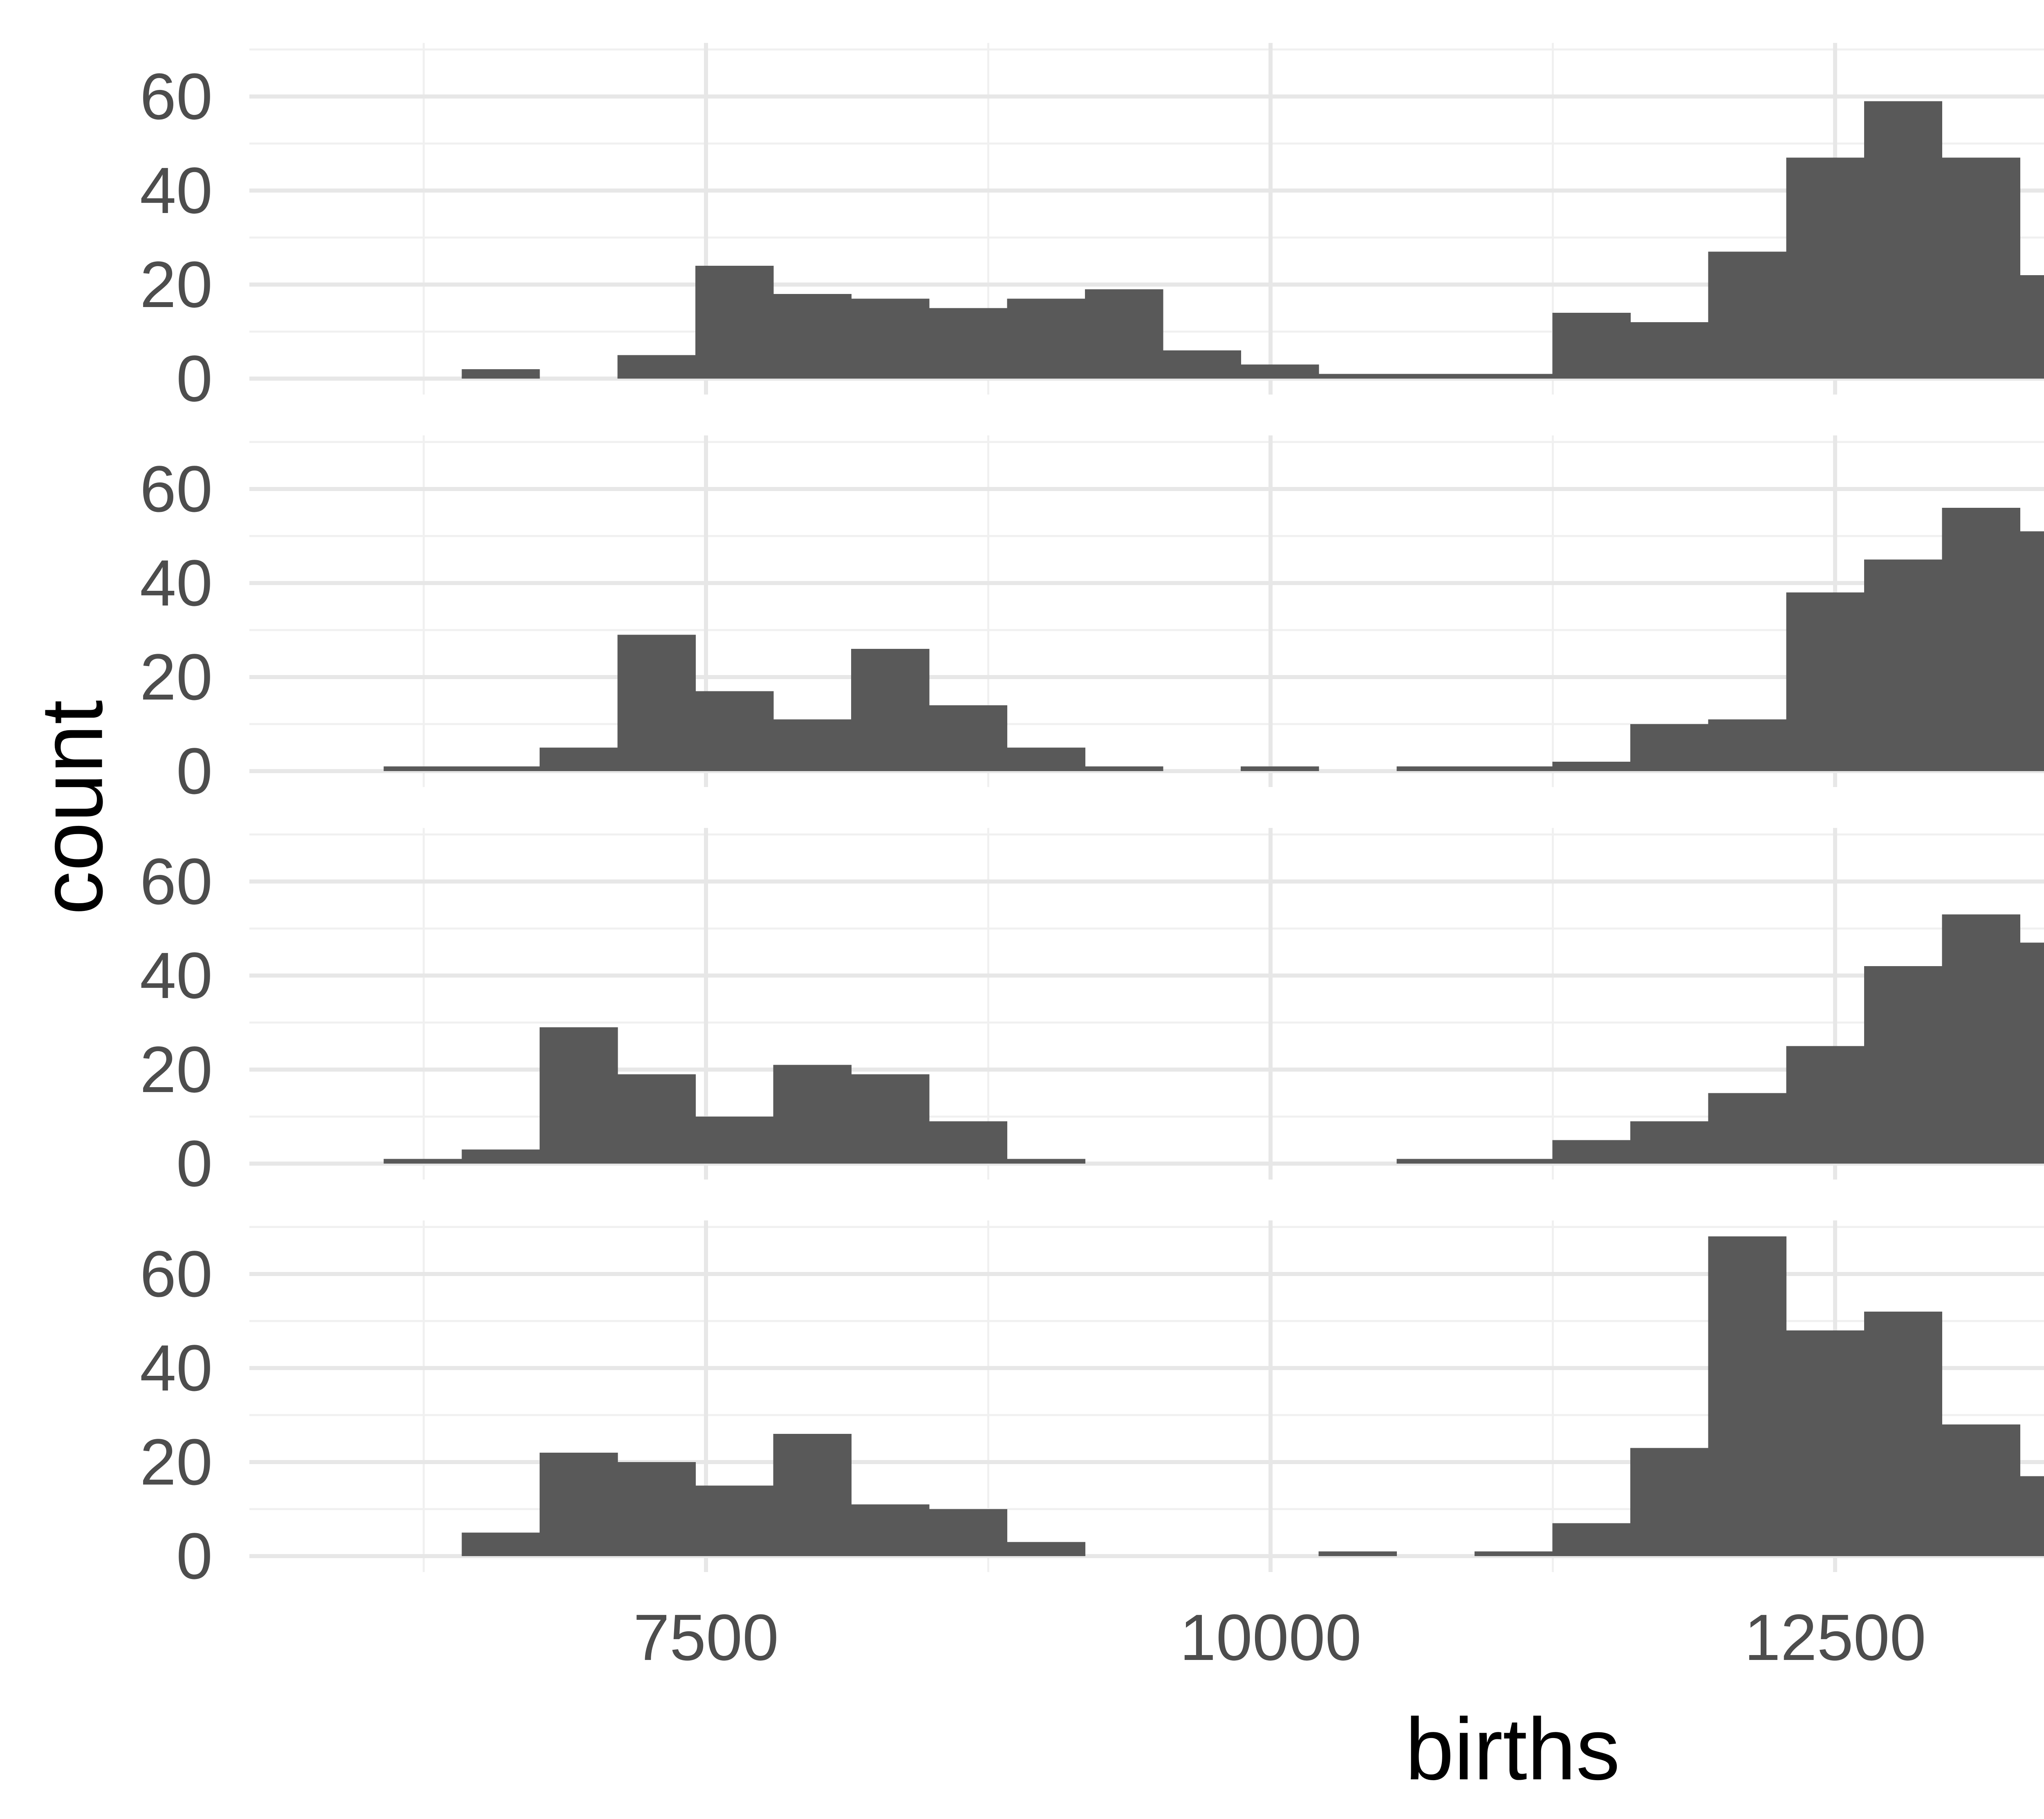  Describe the element at coordinates (1835, 1637) in the screenshot. I see `x-tick-label: 12500` at that location.